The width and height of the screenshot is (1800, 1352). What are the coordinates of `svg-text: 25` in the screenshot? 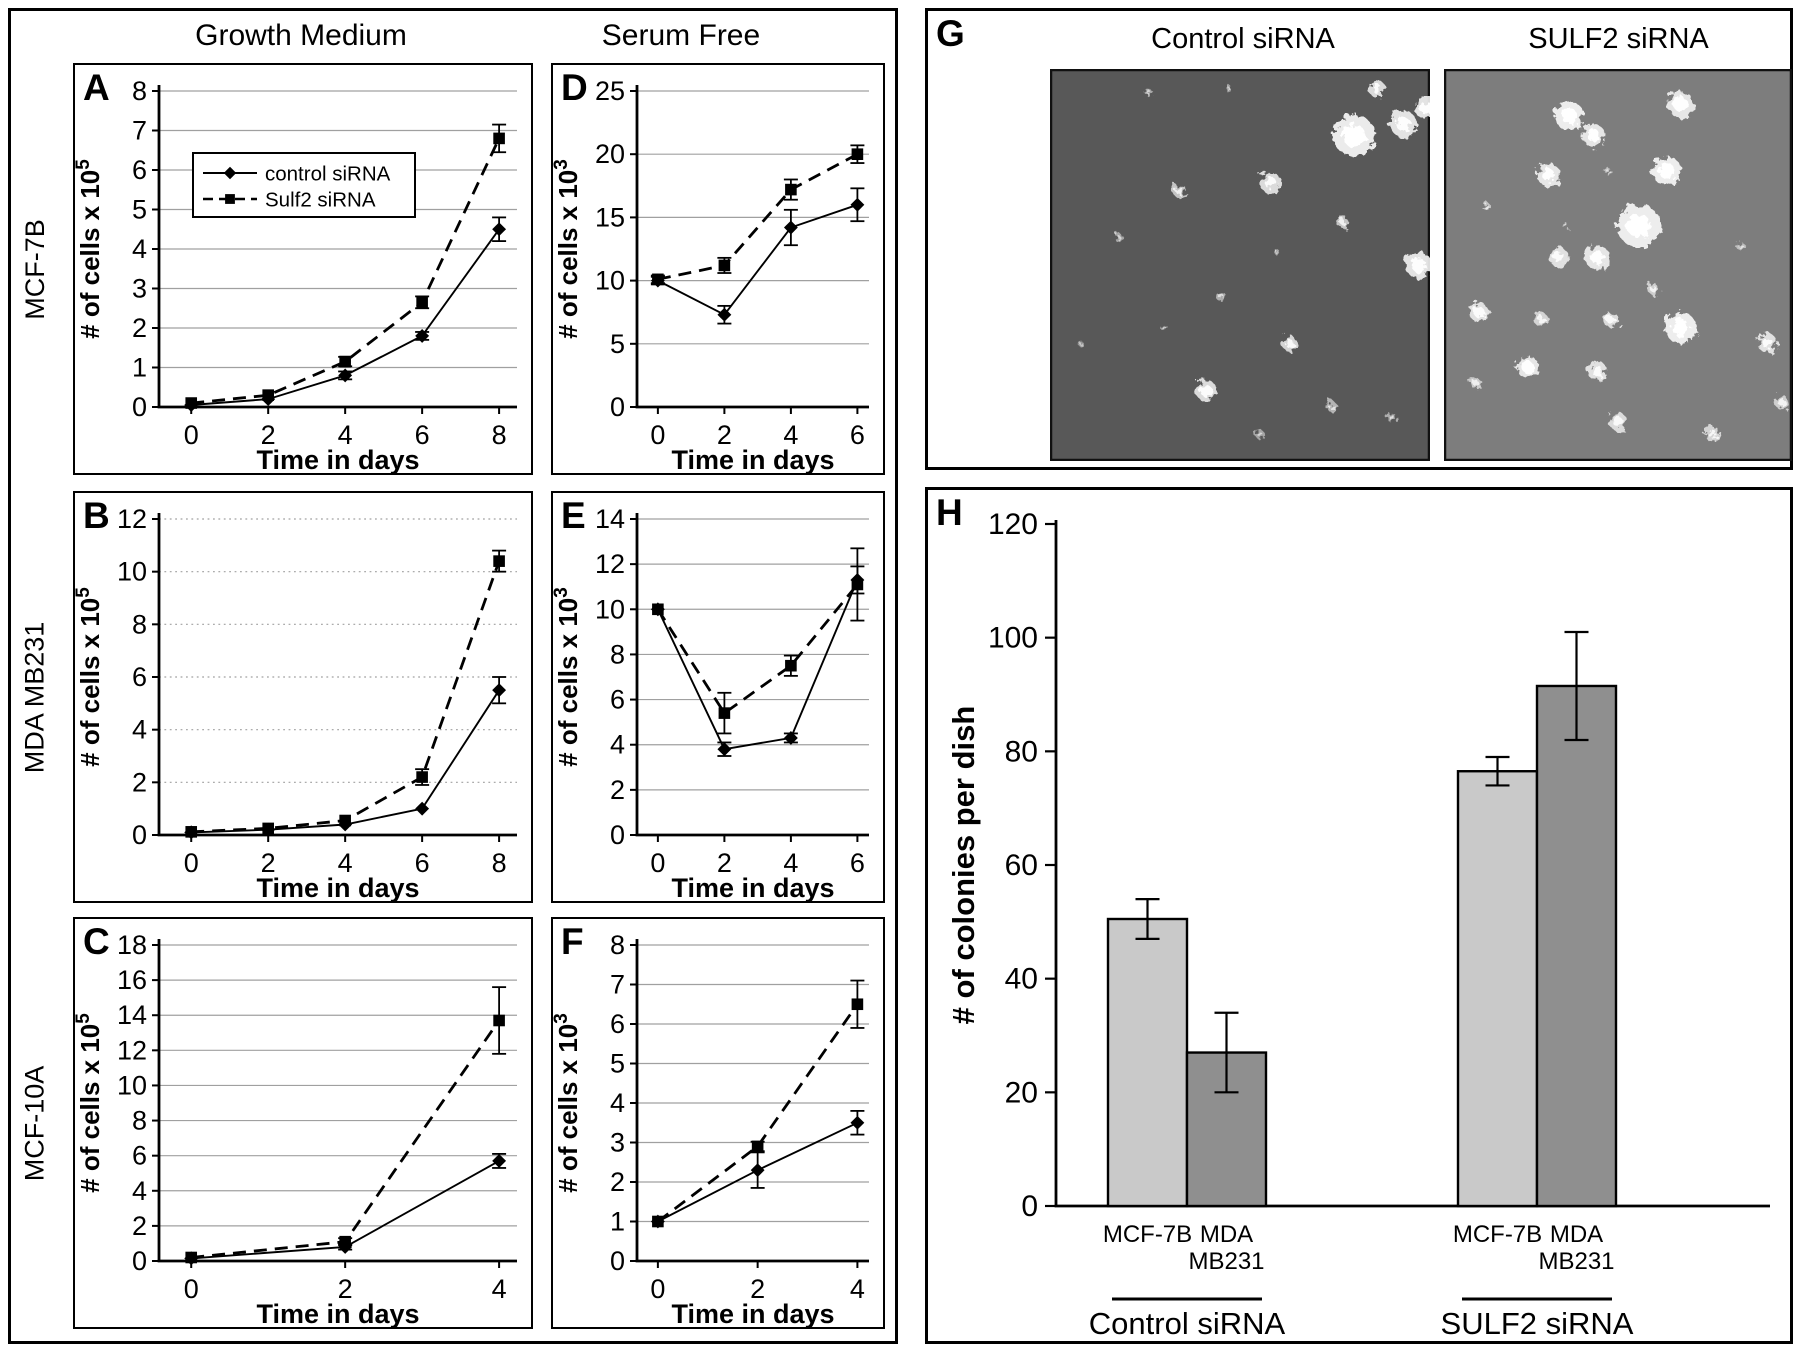 It's located at (610, 91).